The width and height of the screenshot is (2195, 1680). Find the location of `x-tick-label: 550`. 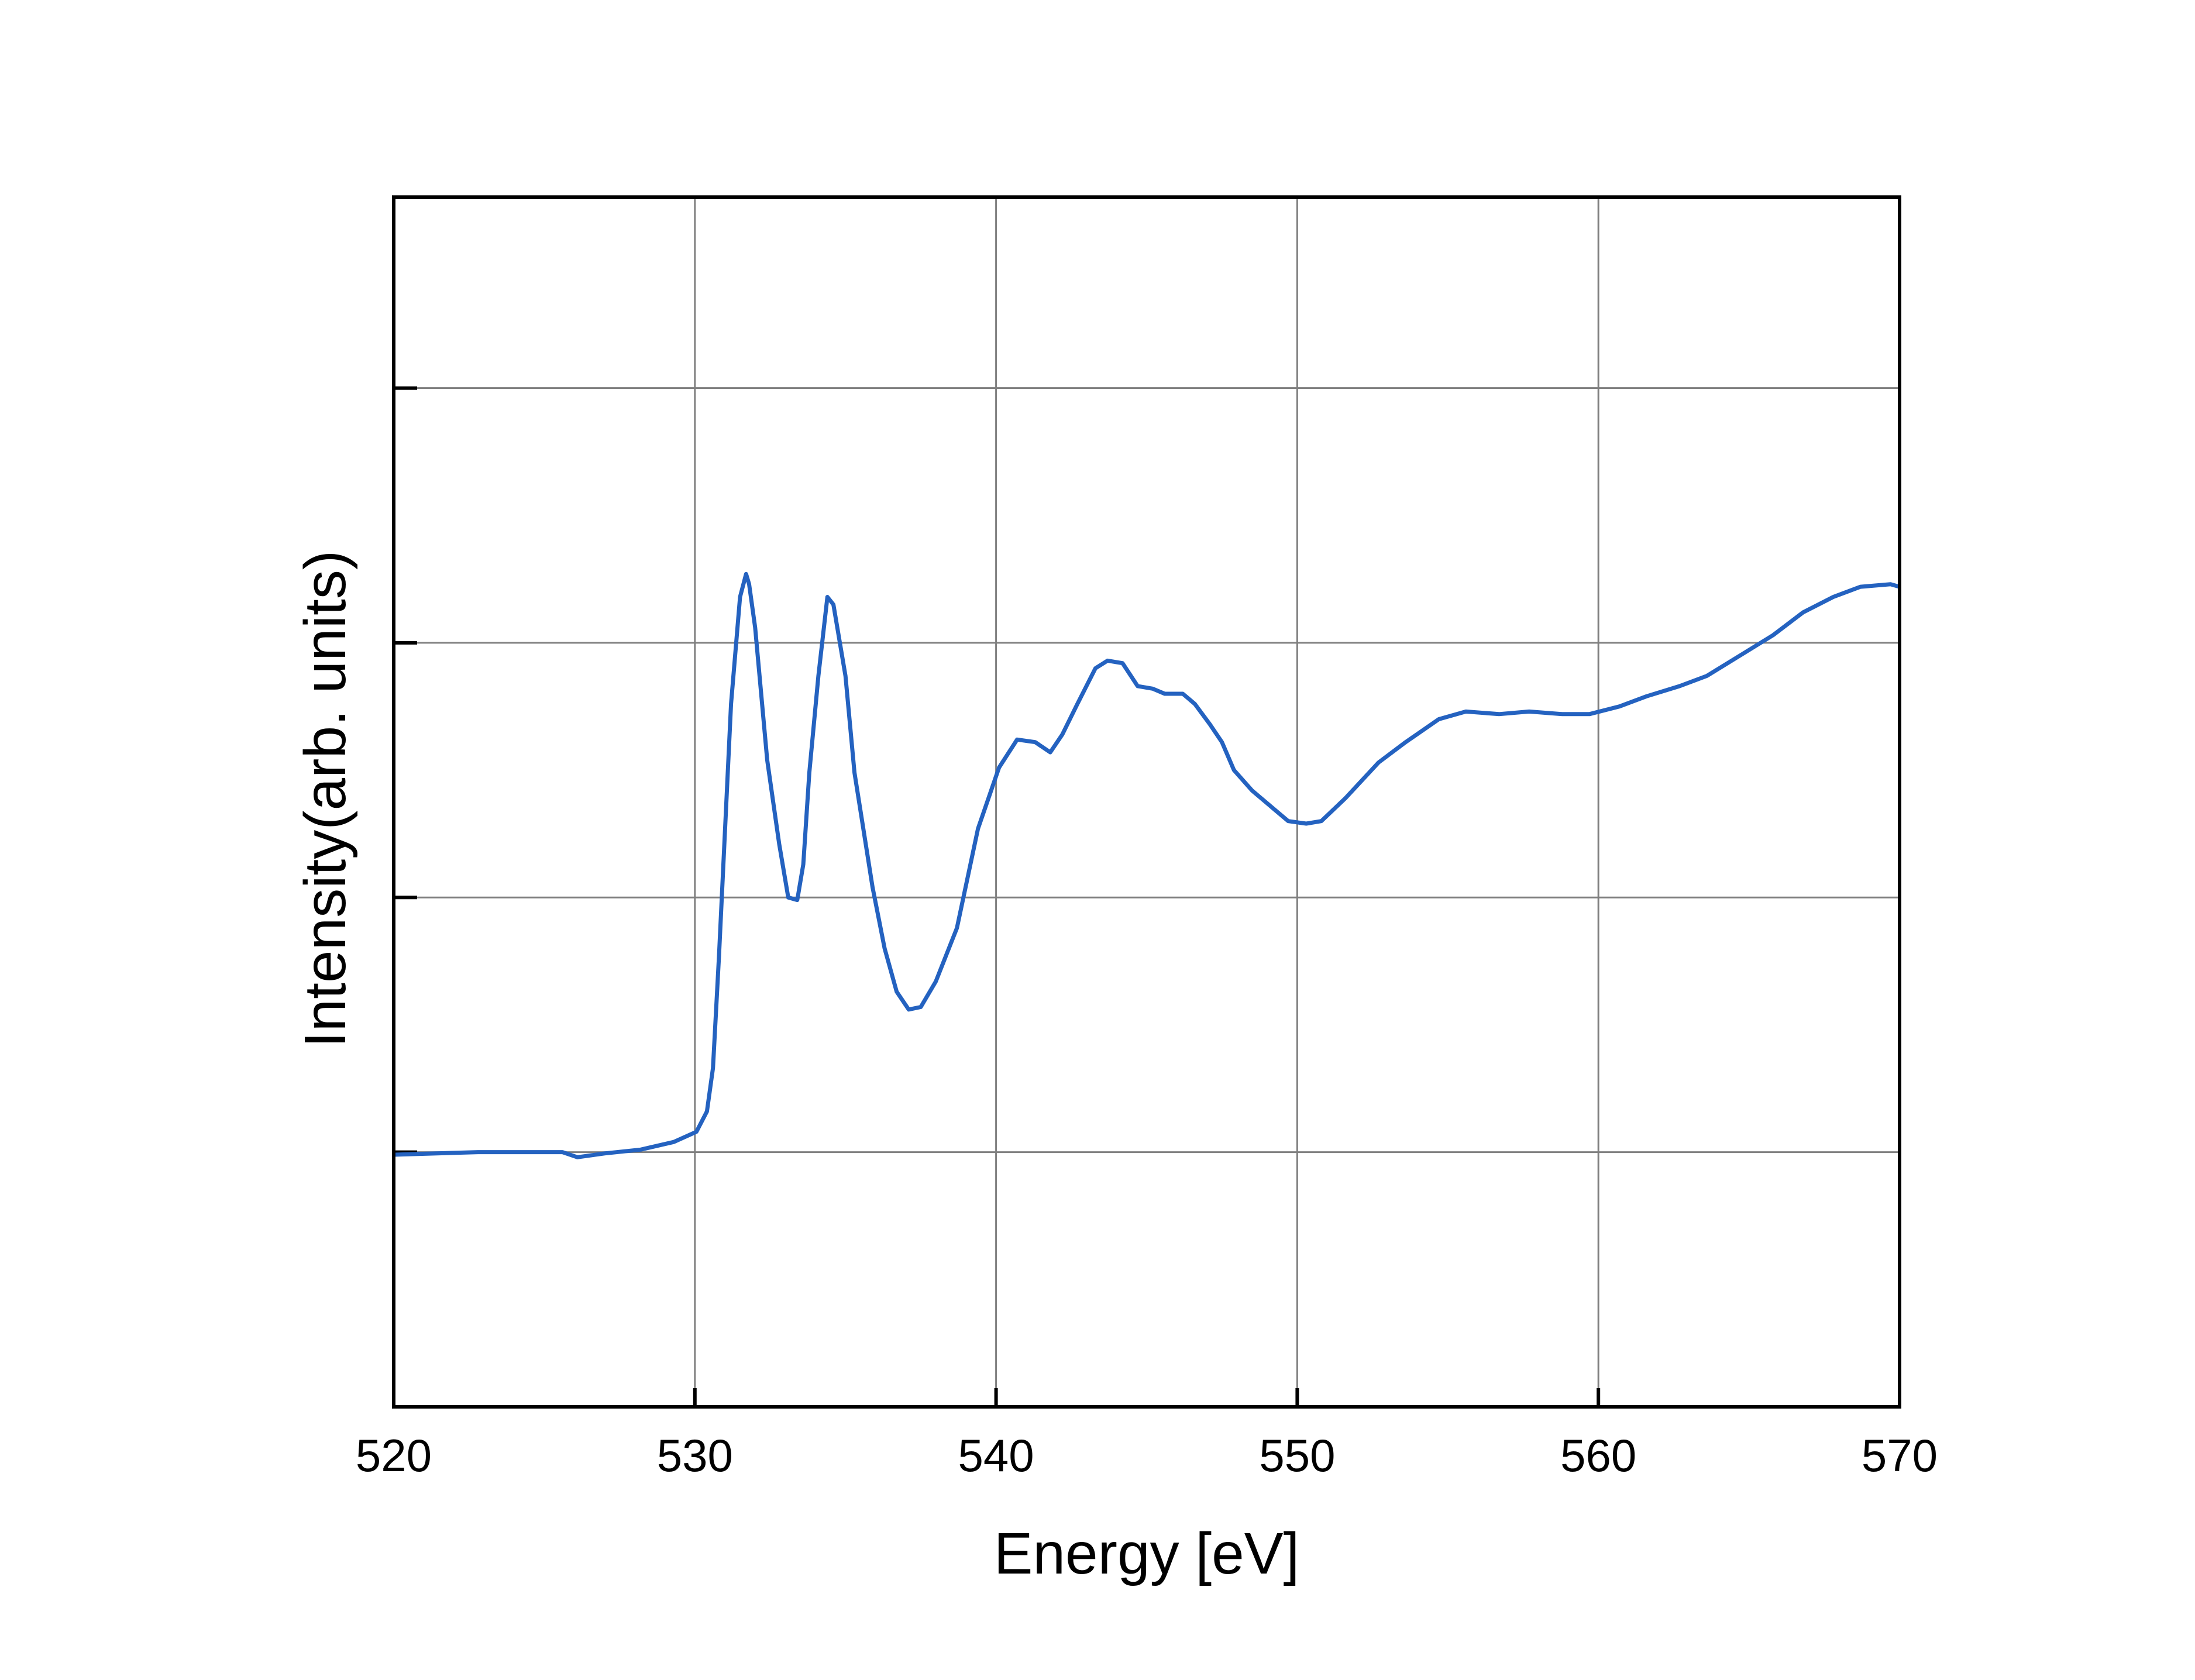

x-tick-label: 550 is located at coordinates (1297, 1456).